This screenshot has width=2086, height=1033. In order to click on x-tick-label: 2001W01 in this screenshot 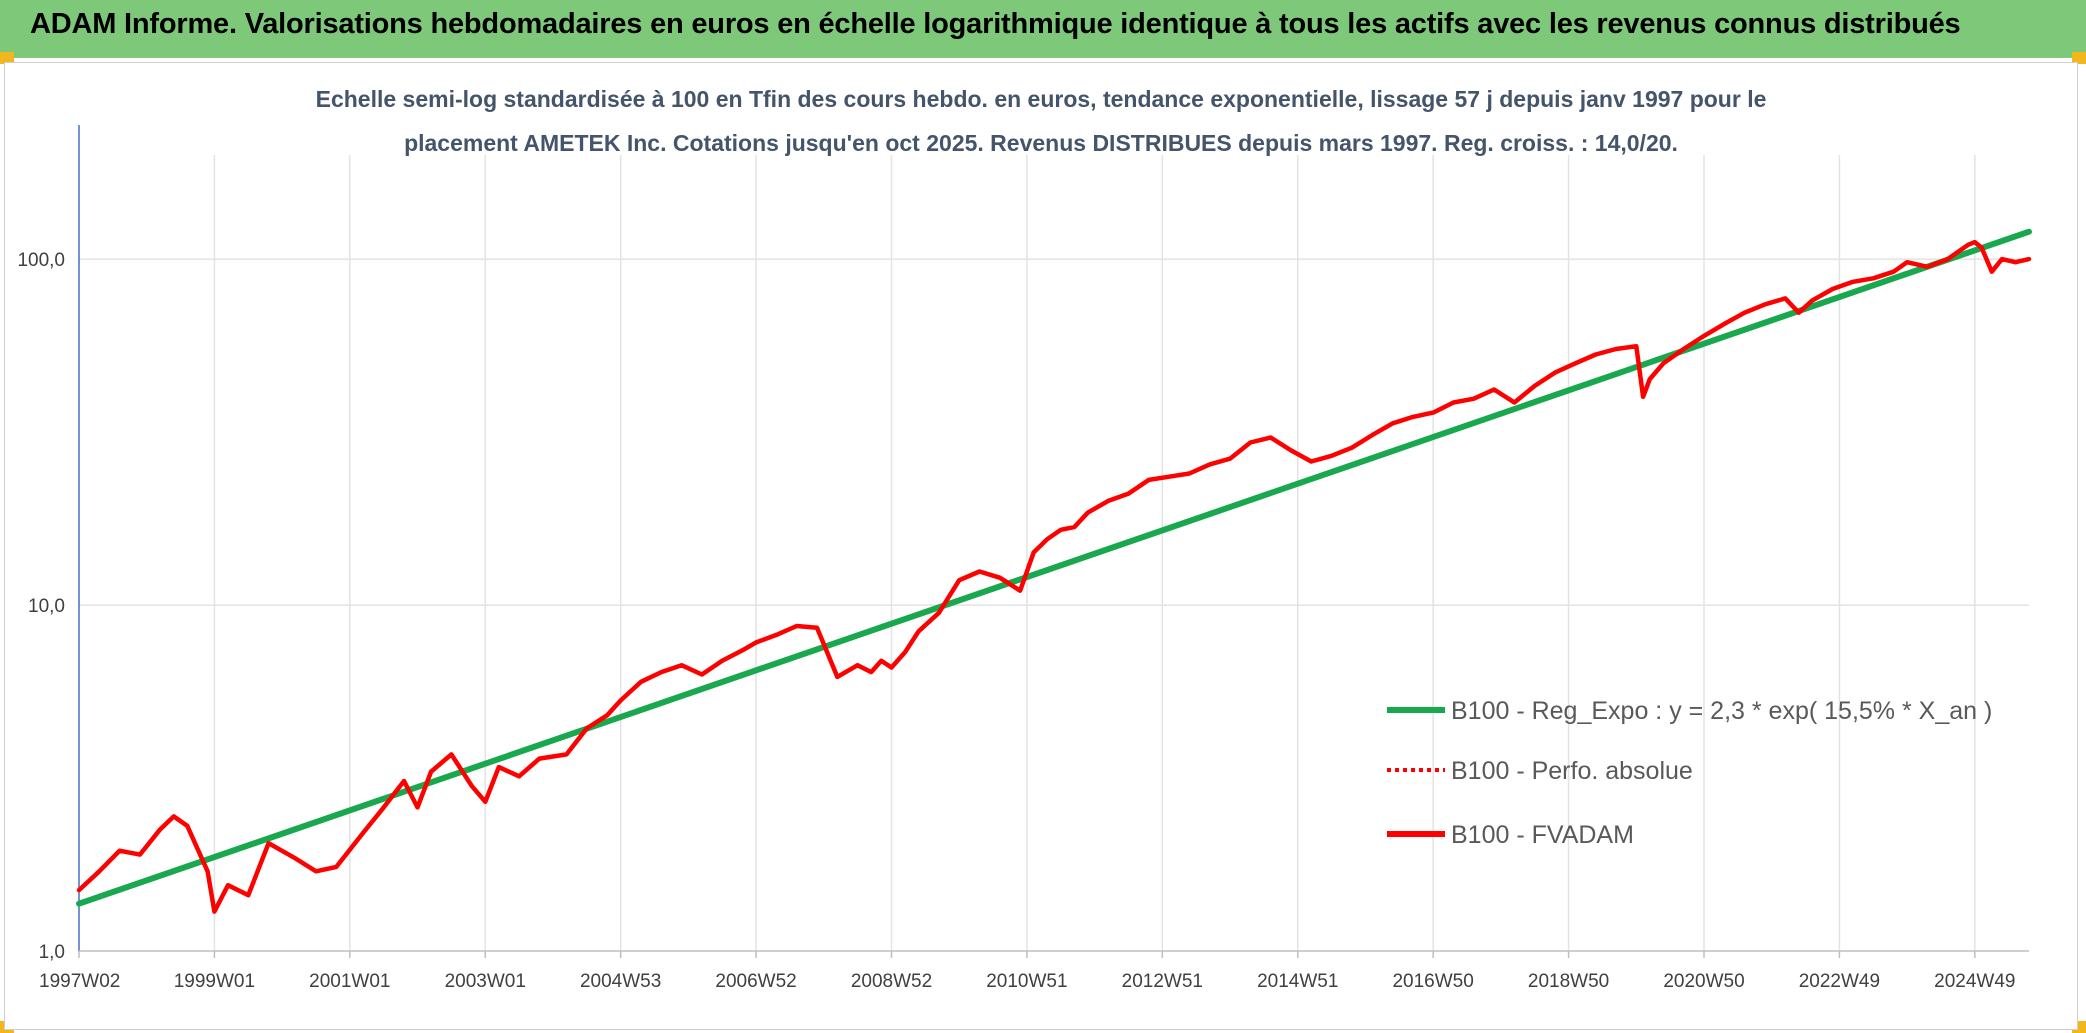, I will do `click(349, 981)`.